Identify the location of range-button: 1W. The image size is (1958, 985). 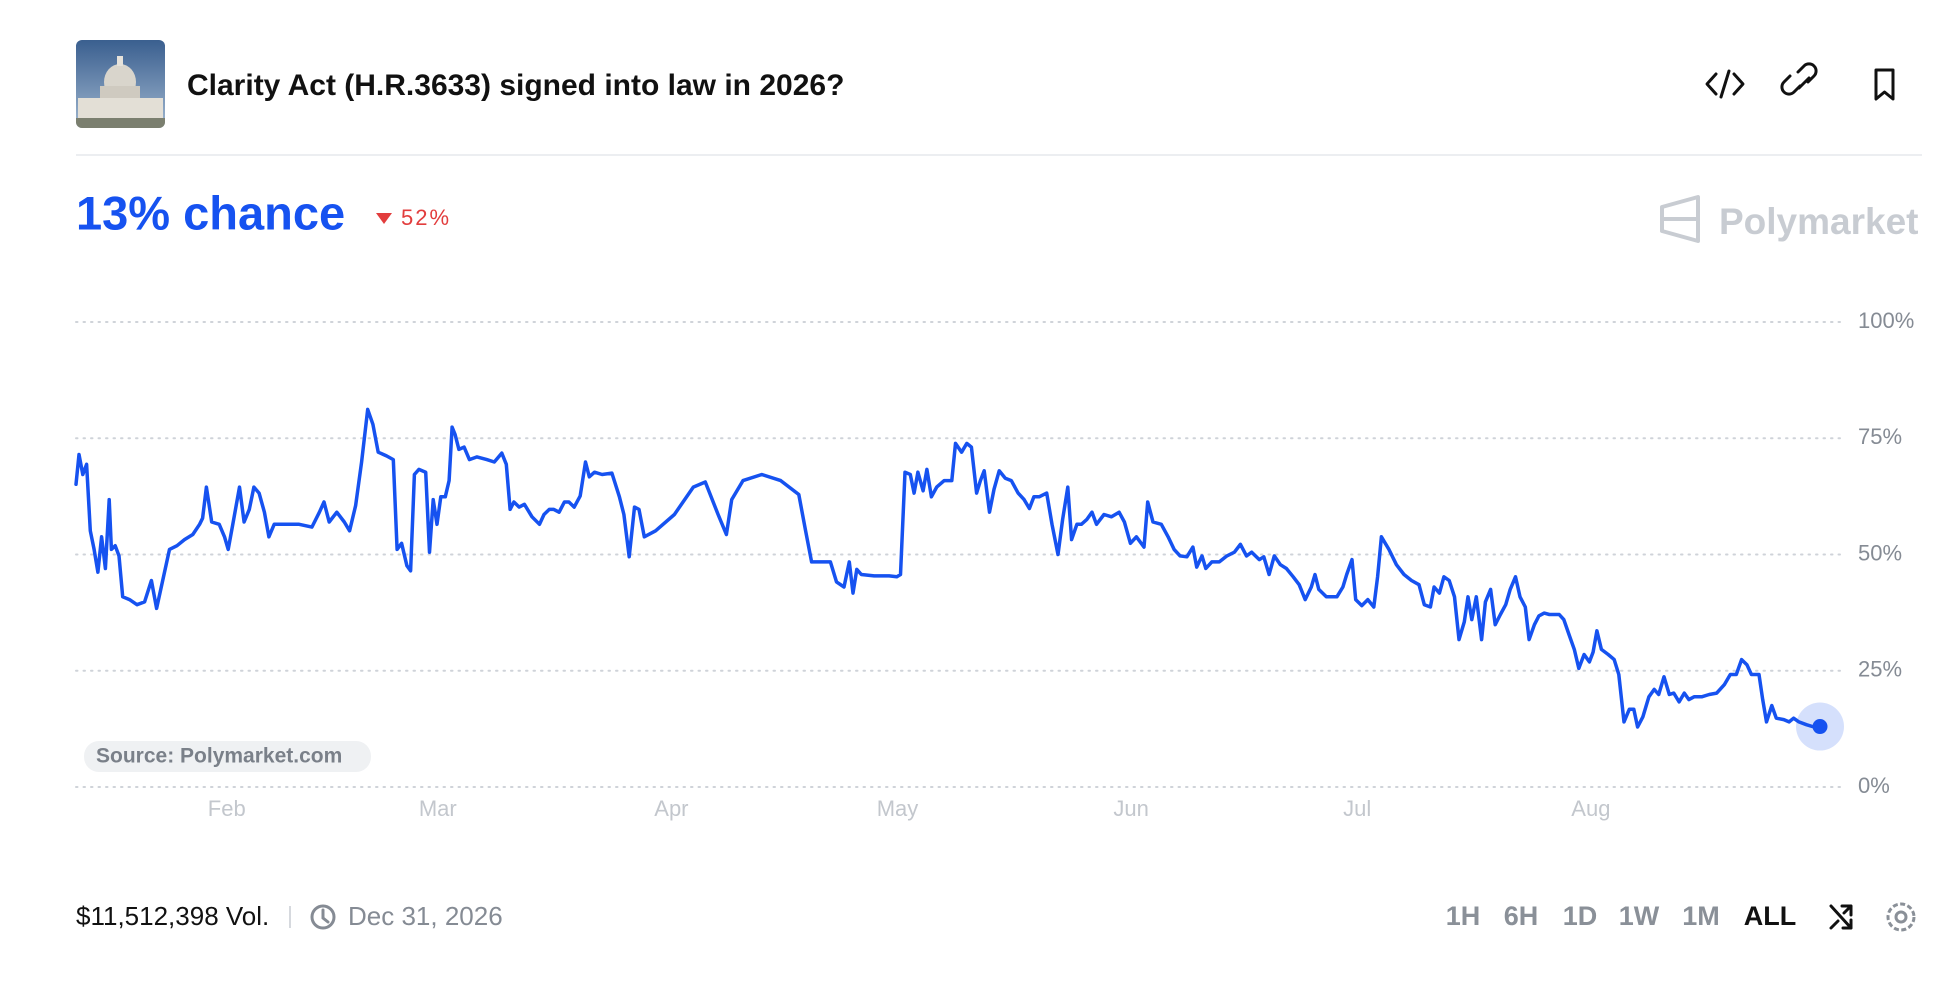
(1639, 916).